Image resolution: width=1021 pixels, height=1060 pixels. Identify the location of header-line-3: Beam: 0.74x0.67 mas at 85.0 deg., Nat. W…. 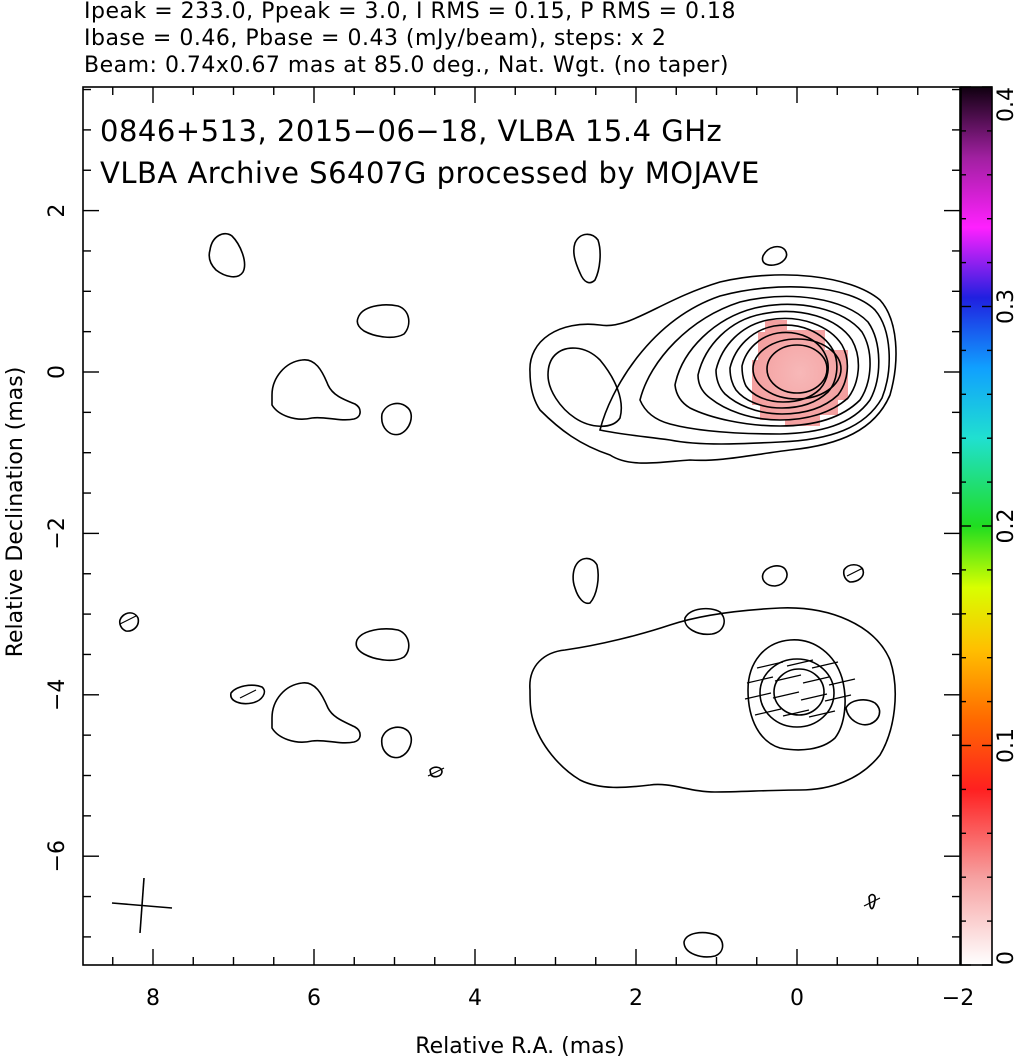
(406, 65).